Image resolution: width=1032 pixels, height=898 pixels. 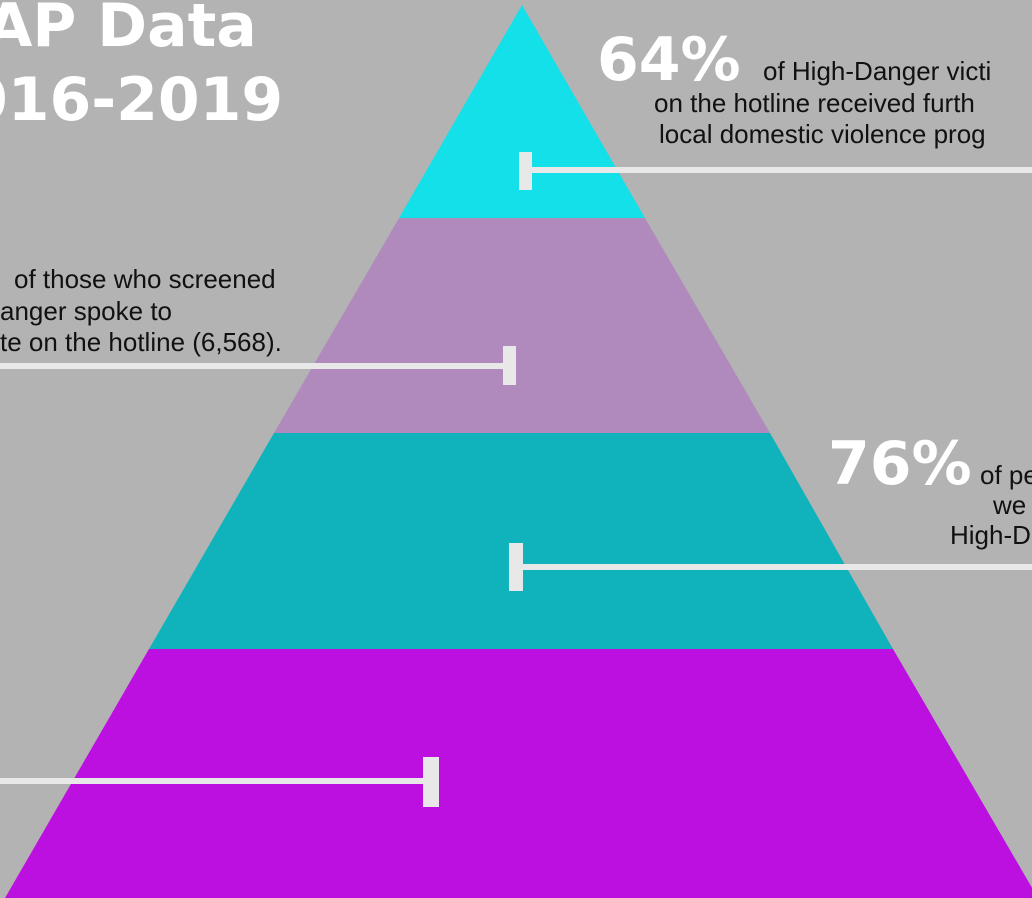 What do you see at coordinates (141, 100) in the screenshot?
I see `title-line: 016-2019` at bounding box center [141, 100].